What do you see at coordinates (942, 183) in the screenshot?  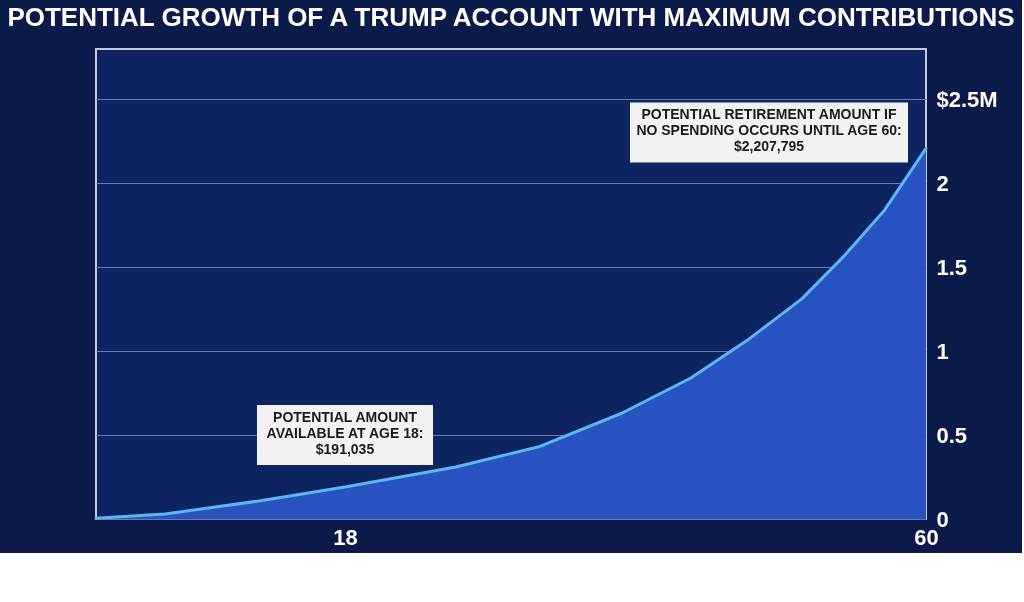 I see `y-tick-label: 2` at bounding box center [942, 183].